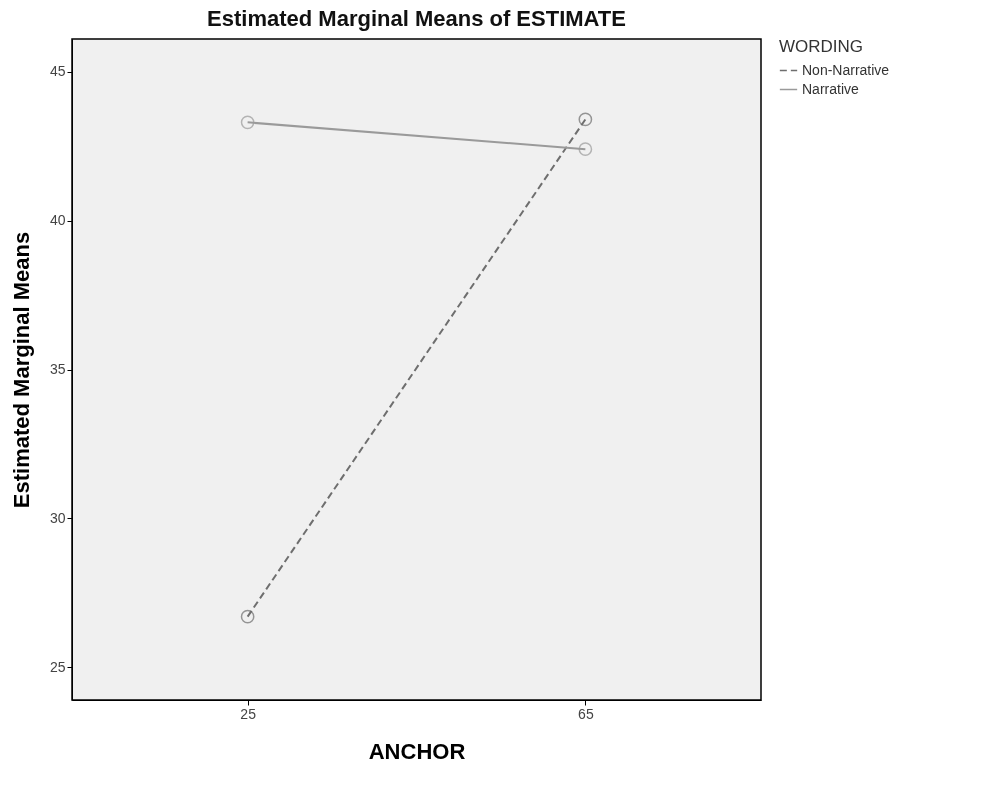  I want to click on y-tick-label: 40, so click(57, 220).